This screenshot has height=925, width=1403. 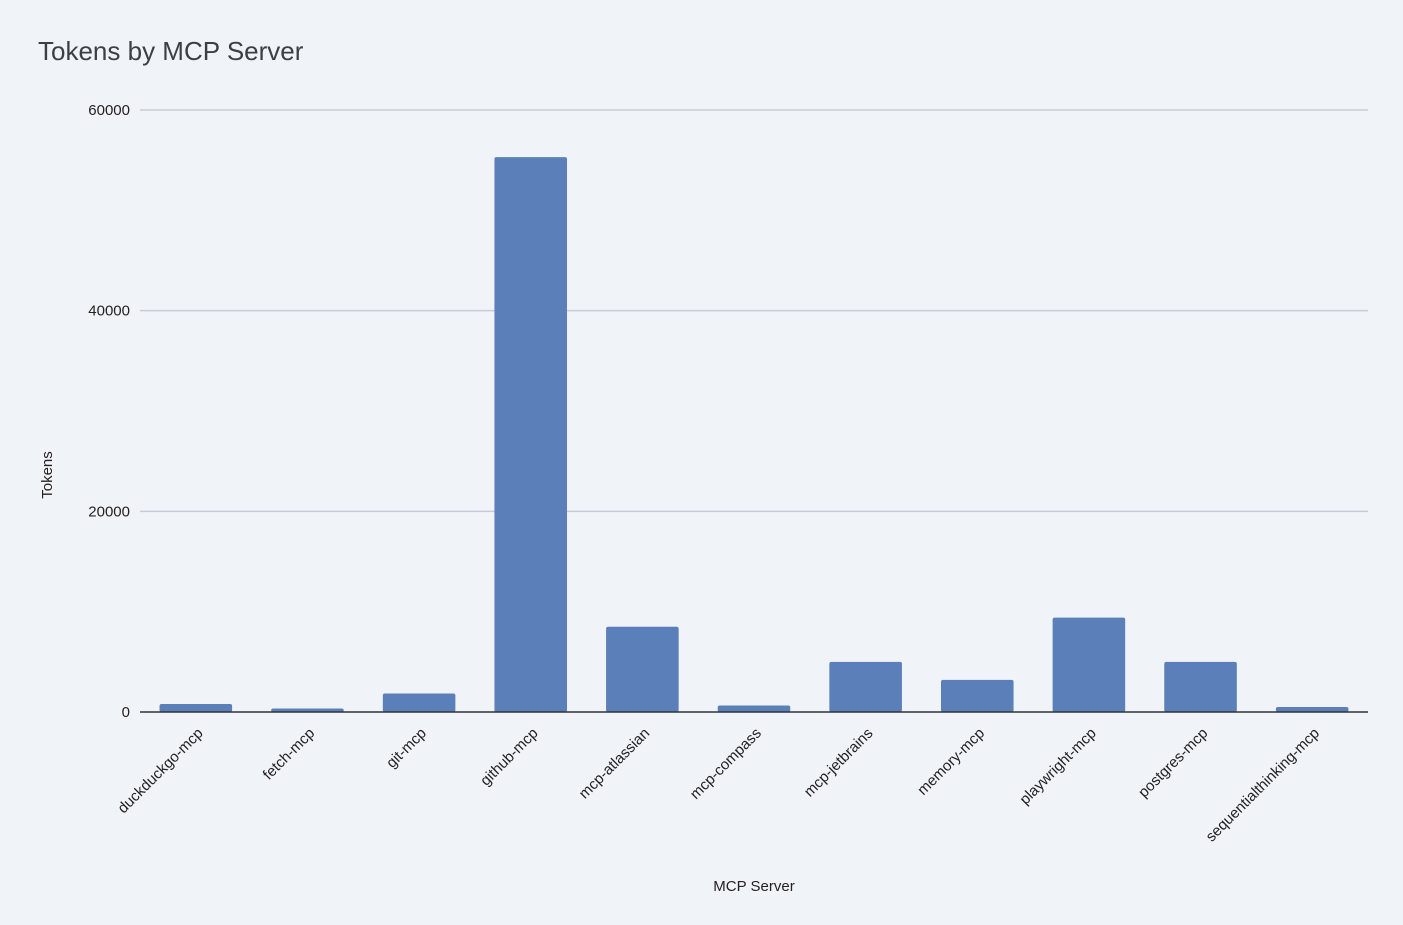 I want to click on x-tick-label: sequentialthinking-mcp, so click(x=1263, y=785).